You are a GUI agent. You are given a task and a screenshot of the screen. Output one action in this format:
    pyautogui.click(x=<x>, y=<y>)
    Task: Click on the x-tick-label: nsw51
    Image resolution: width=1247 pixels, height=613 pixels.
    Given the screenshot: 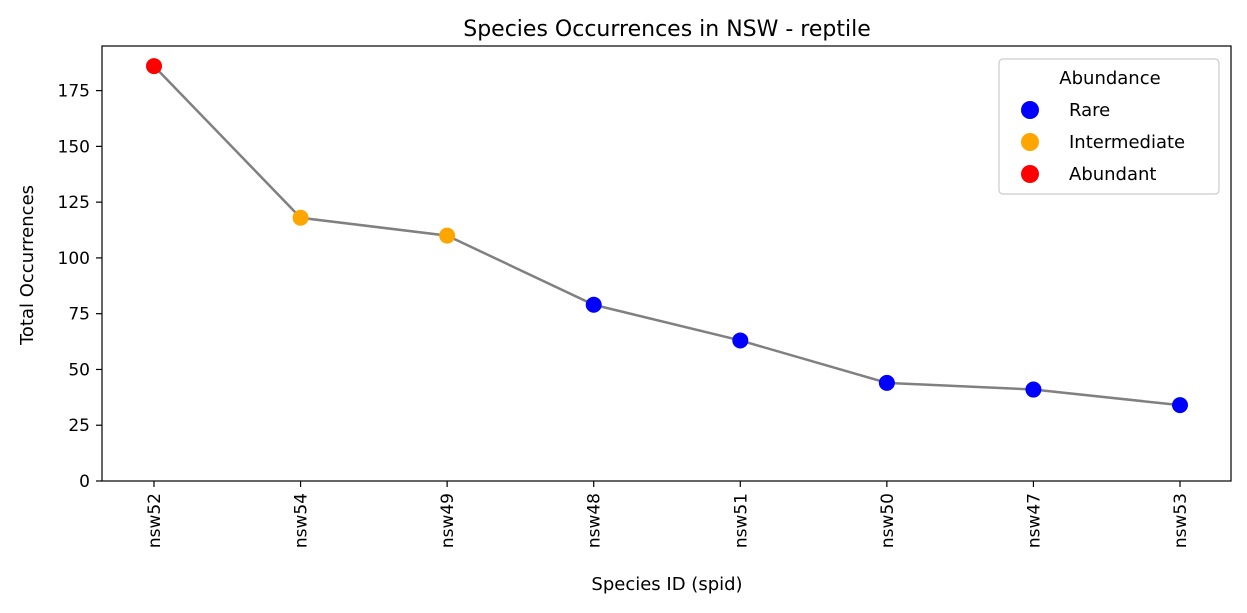 What is the action you would take?
    pyautogui.click(x=741, y=520)
    